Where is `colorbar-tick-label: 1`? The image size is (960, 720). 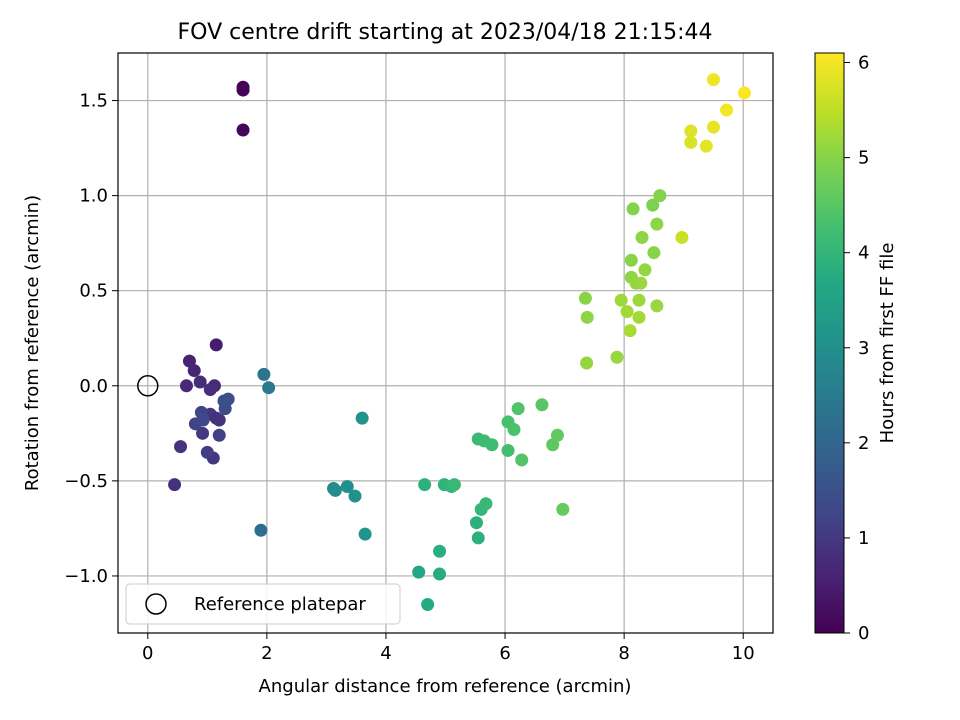 colorbar-tick-label: 1 is located at coordinates (863, 538).